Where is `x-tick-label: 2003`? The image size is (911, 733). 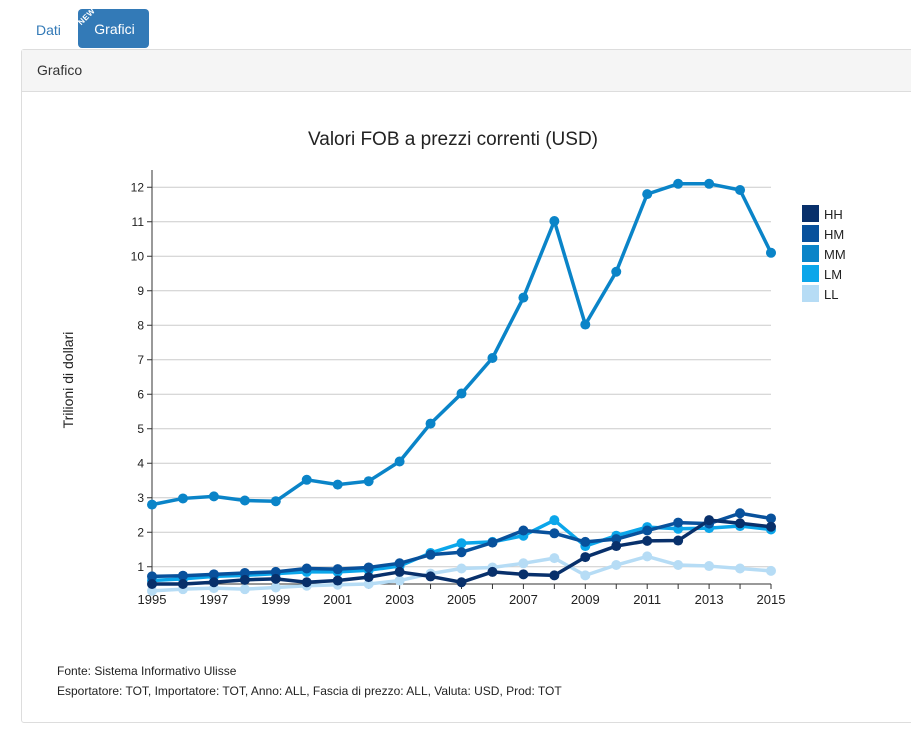 x-tick-label: 2003 is located at coordinates (399, 599).